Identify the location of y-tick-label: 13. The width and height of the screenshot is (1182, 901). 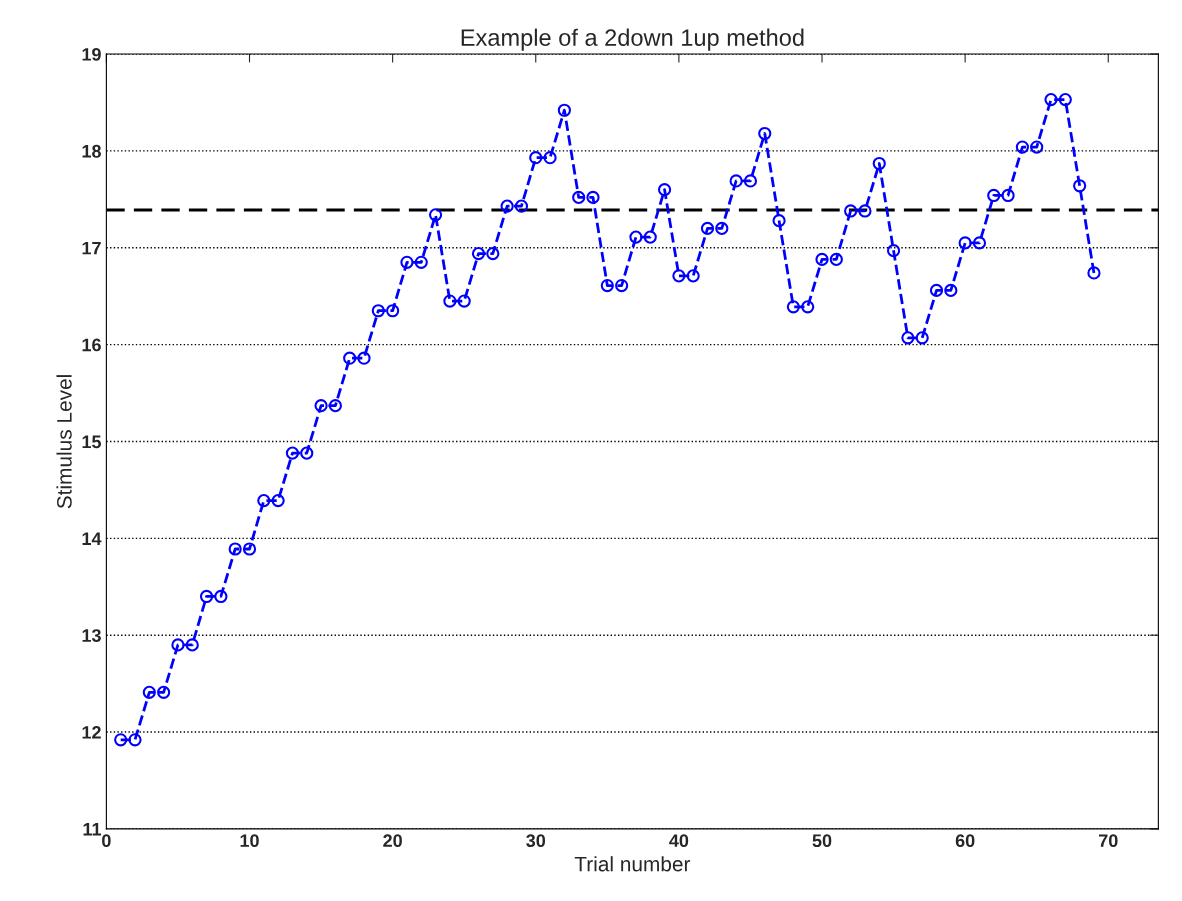
(91, 635).